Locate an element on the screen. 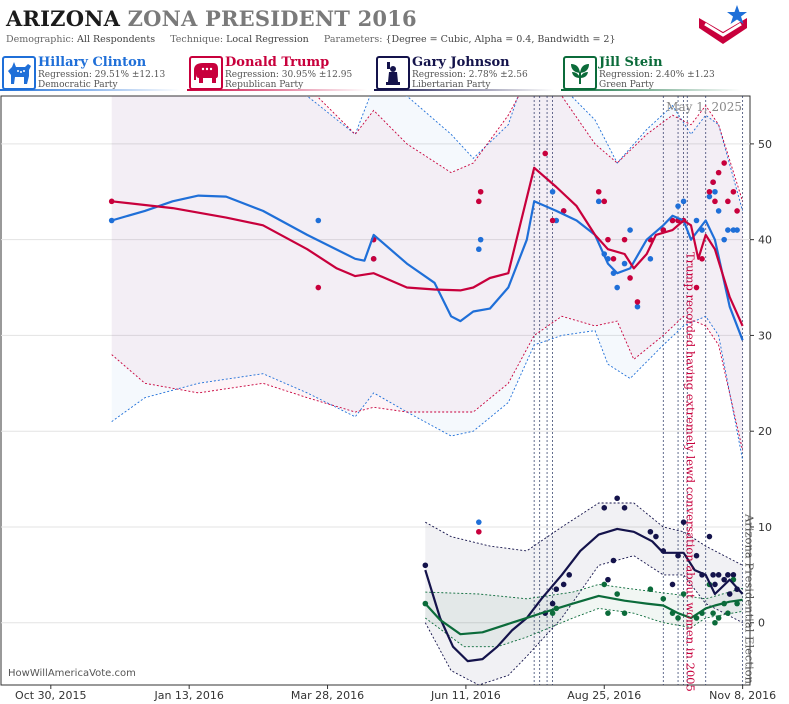 Image resolution: width=789 pixels, height=704 pixels. donkey-icon is located at coordinates (19, 73).